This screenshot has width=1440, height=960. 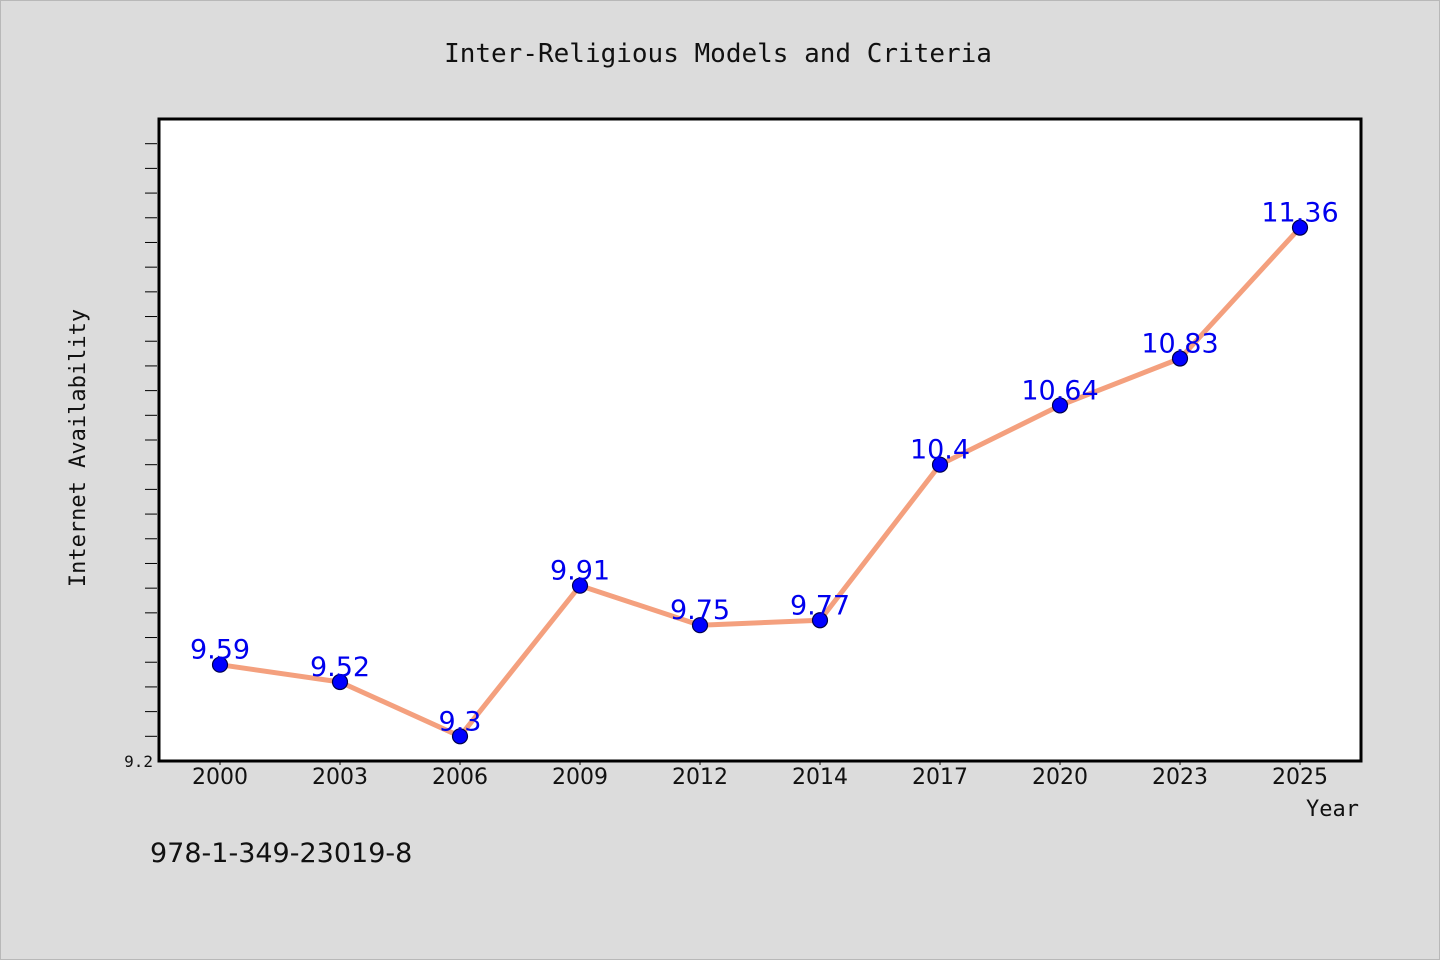 What do you see at coordinates (1060, 777) in the screenshot?
I see `x-tick-label: 2020` at bounding box center [1060, 777].